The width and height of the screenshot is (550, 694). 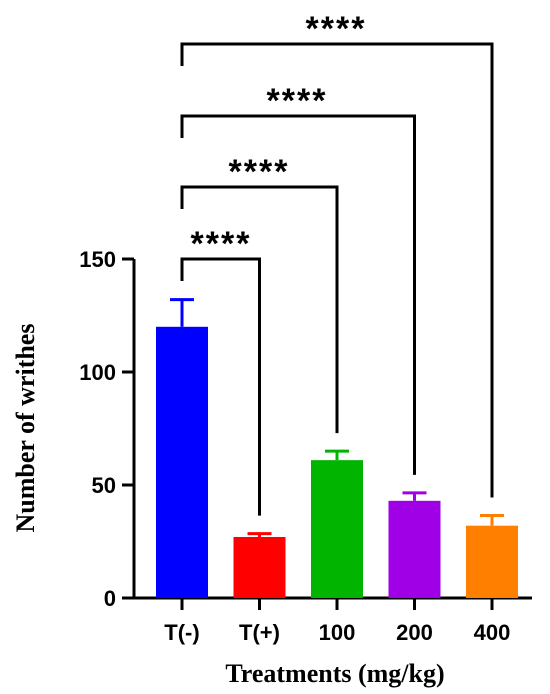 What do you see at coordinates (25, 428) in the screenshot?
I see `y-axis-title: Number of writhes` at bounding box center [25, 428].